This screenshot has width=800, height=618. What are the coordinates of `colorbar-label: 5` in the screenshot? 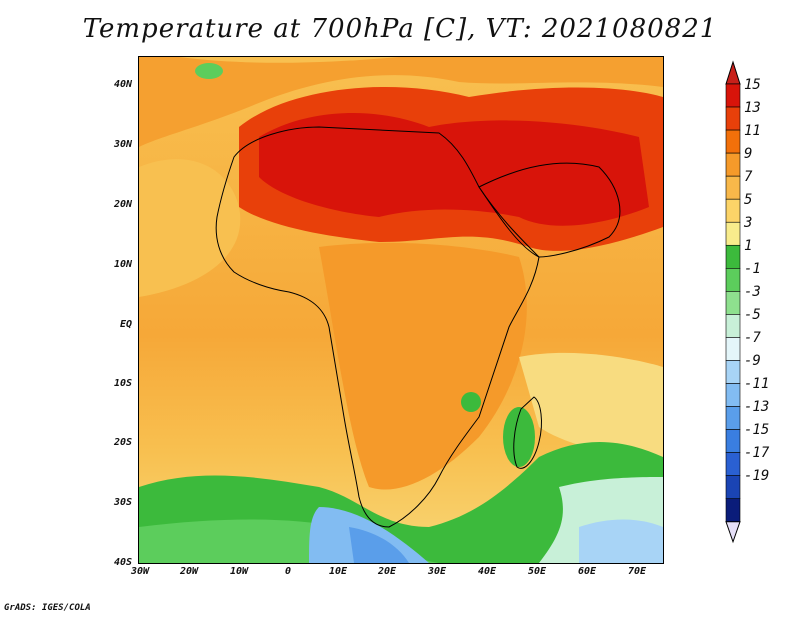 It's located at (748, 200).